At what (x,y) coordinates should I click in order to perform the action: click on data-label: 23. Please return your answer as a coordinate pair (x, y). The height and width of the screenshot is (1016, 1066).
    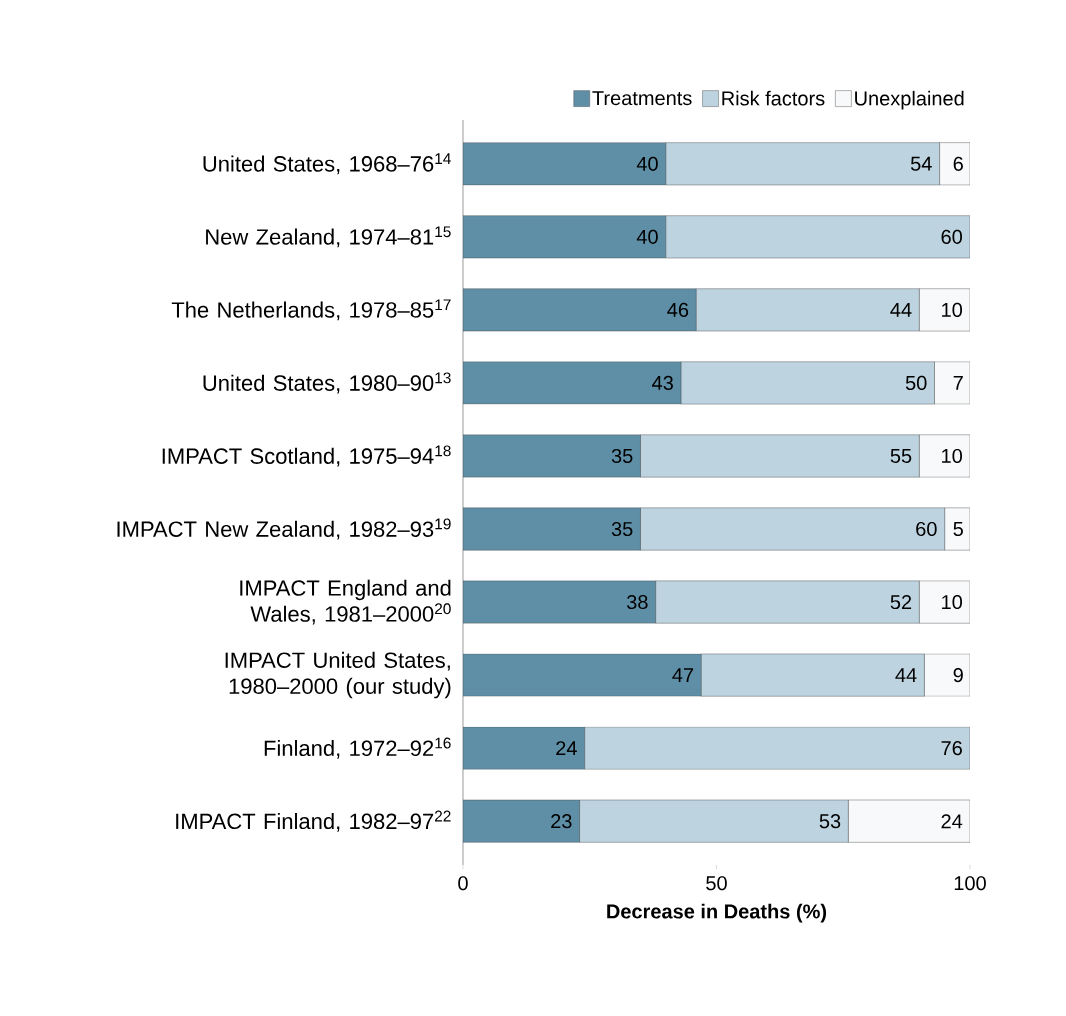
    Looking at the image, I should click on (561, 821).